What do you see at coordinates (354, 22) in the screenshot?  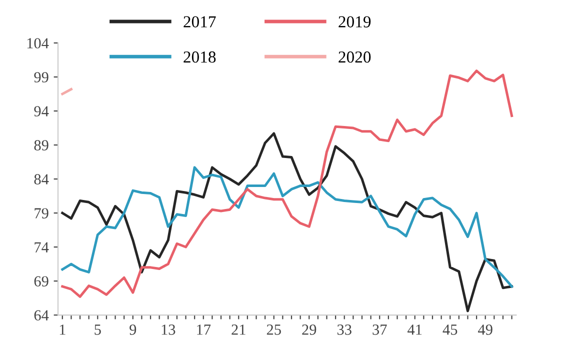 I see `legend-label: 2019` at bounding box center [354, 22].